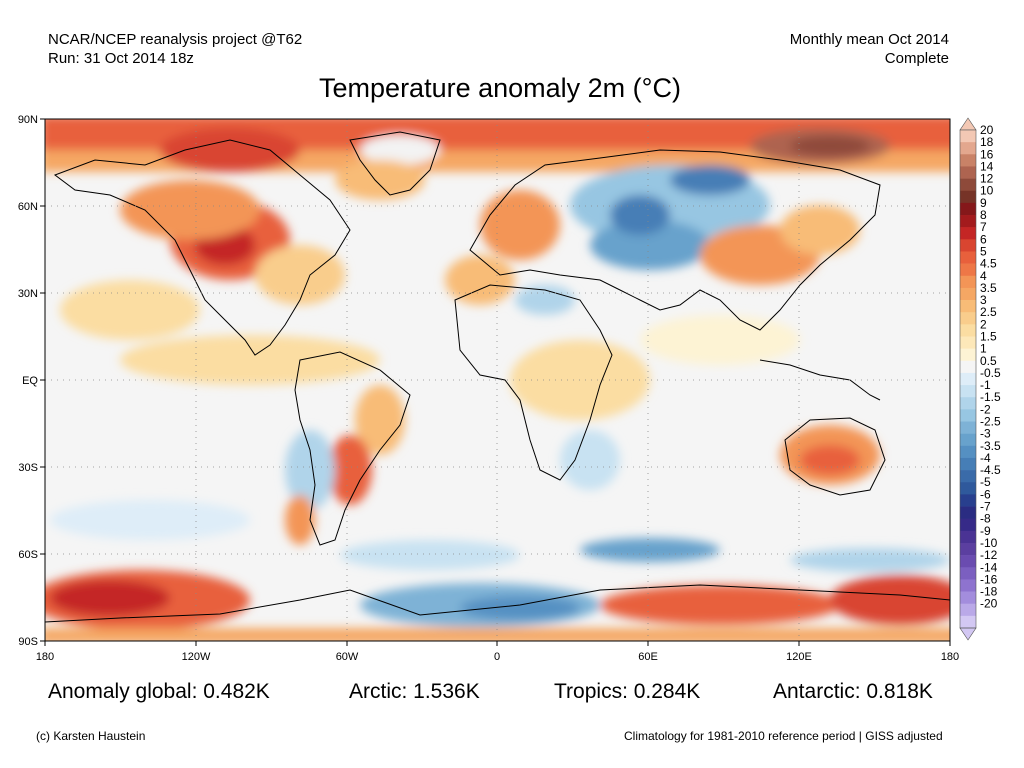 The image size is (1024, 768). Describe the element at coordinates (820, 380) in the screenshot. I see `indonesia-outline` at that location.